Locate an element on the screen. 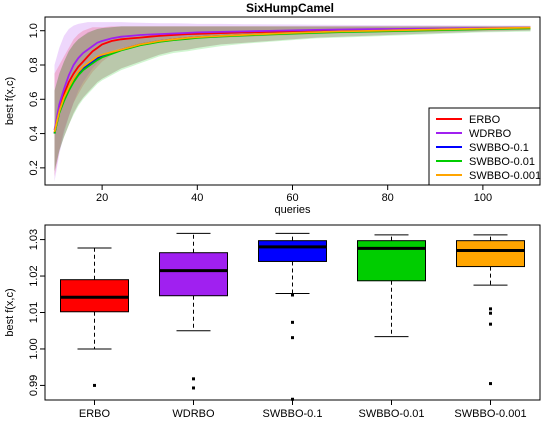 This screenshot has height=425, width=550. legend-box is located at coordinates (484, 146).